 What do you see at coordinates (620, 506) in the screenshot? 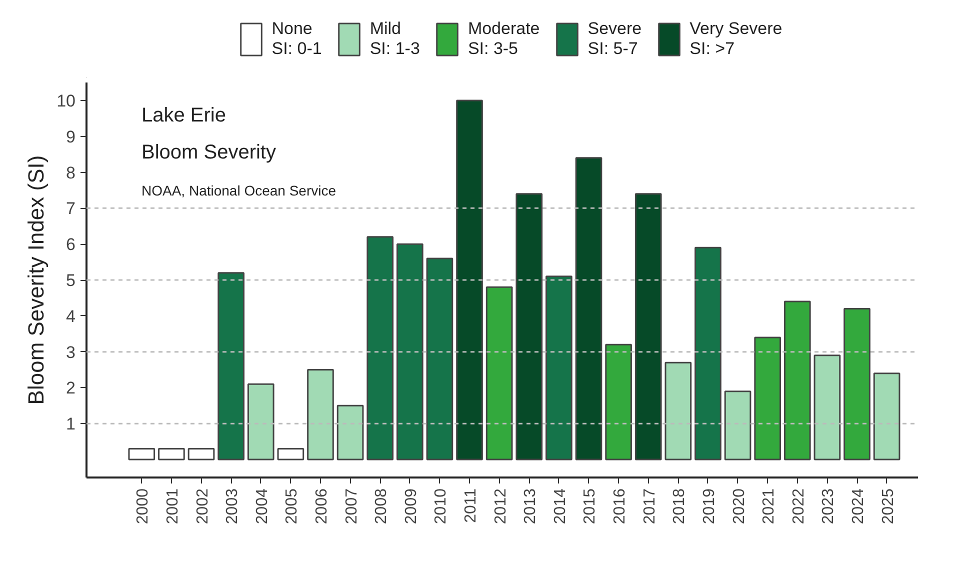
I see `x-tick-label: 2016` at bounding box center [620, 506].